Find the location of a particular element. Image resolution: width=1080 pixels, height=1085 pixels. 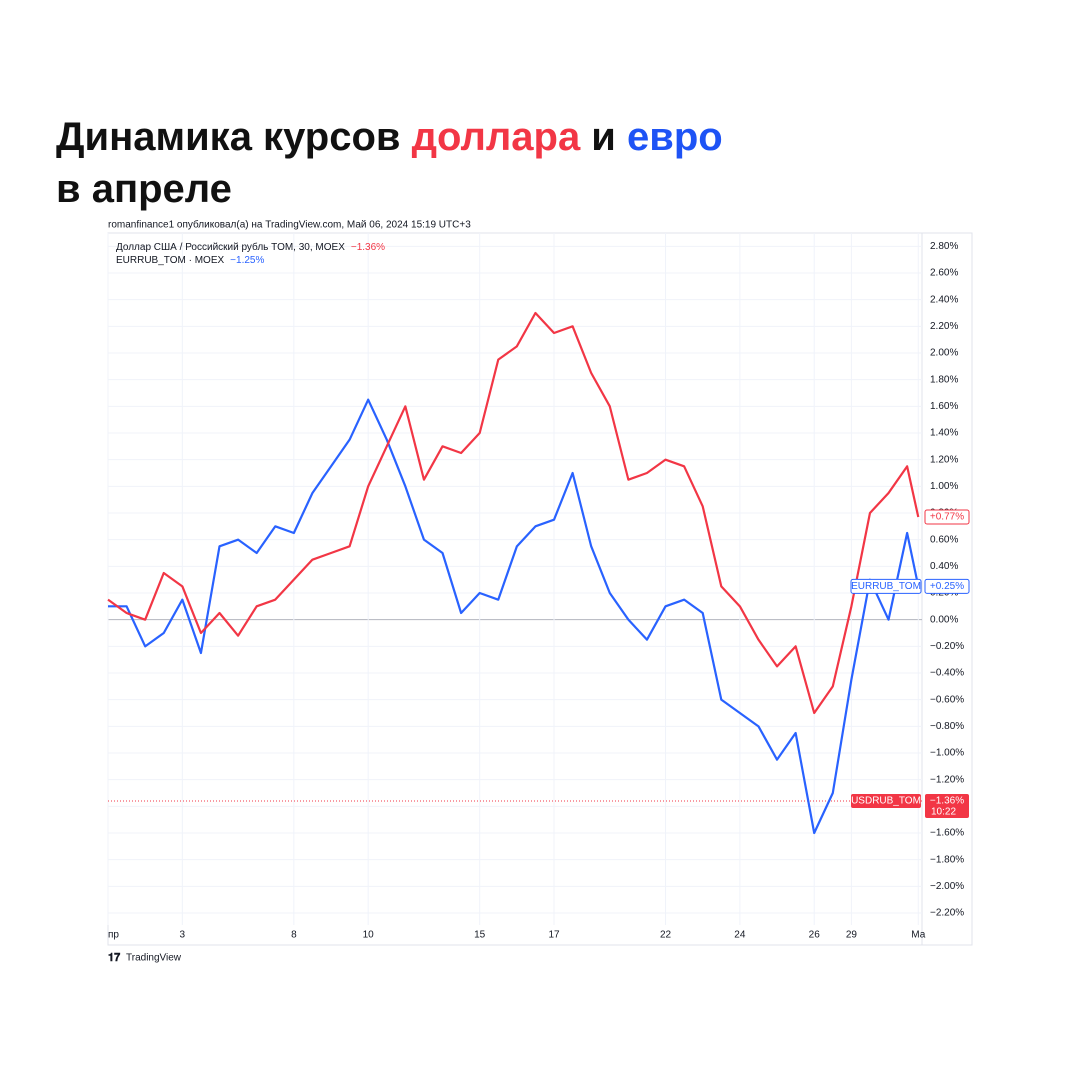

name-badge-label: EURRUB_TOM is located at coordinates (886, 586).